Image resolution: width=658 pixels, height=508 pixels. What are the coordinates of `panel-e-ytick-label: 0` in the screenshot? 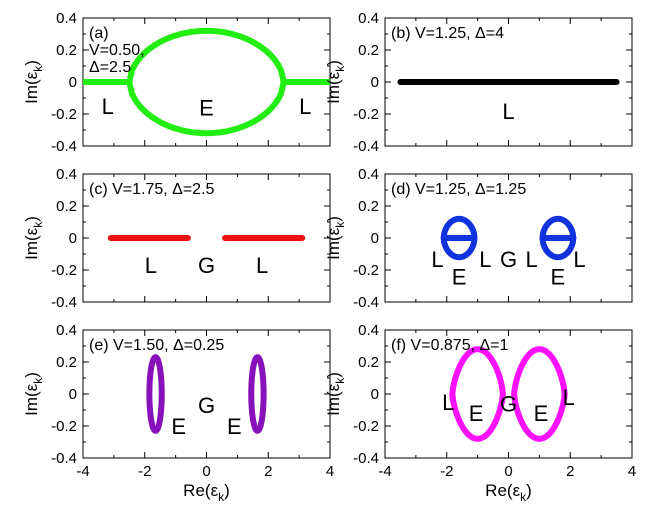 It's located at (73, 394).